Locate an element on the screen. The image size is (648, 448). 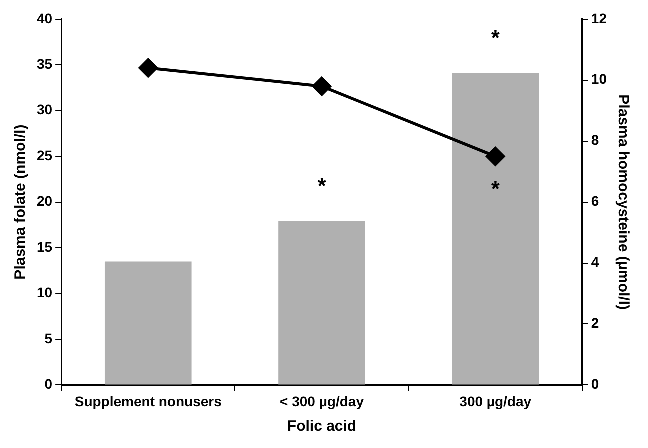
y2-axis-title: Plasma homocysteine (µmol/l) is located at coordinates (623, 202).